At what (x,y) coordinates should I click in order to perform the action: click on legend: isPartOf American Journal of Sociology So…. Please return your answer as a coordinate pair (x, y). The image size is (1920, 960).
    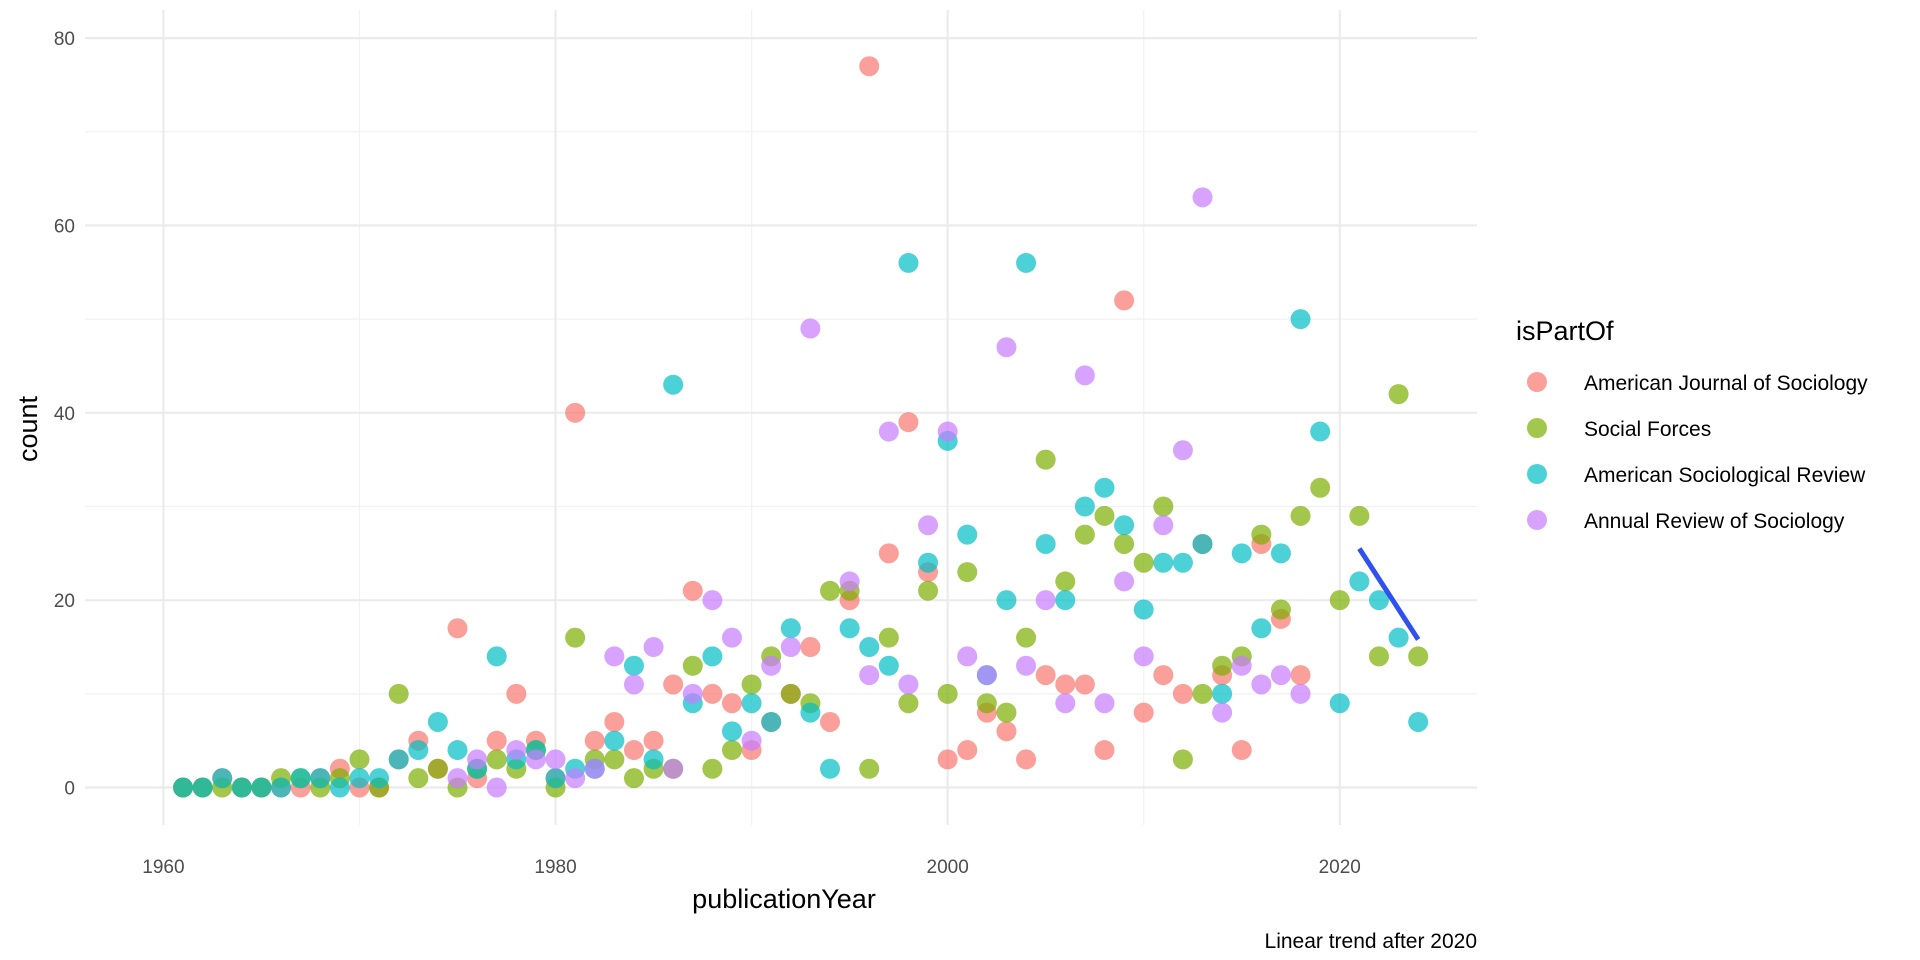
    Looking at the image, I should click on (1692, 424).